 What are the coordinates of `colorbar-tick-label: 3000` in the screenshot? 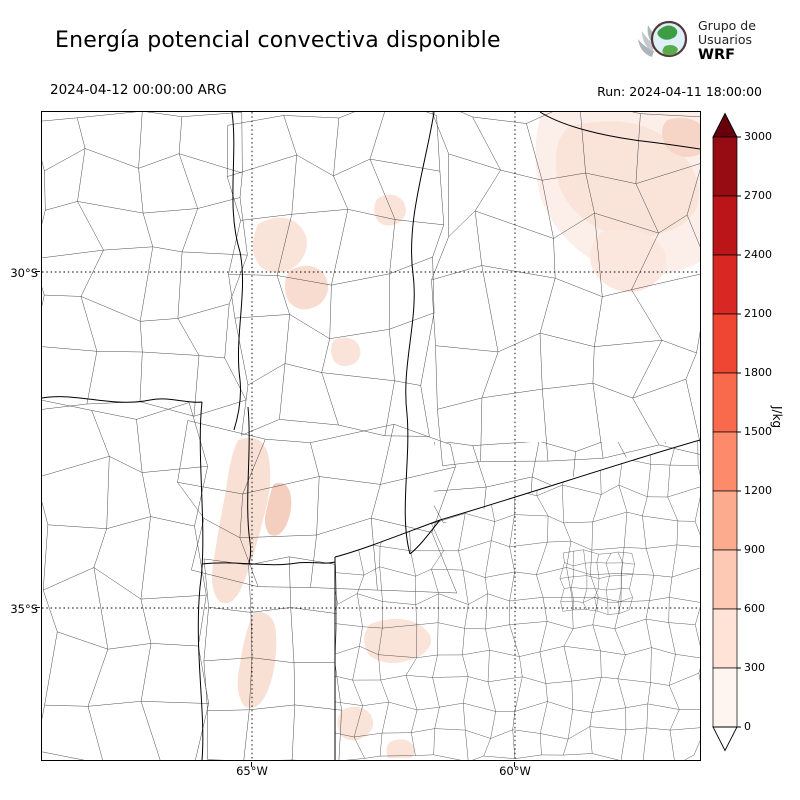 It's located at (758, 136).